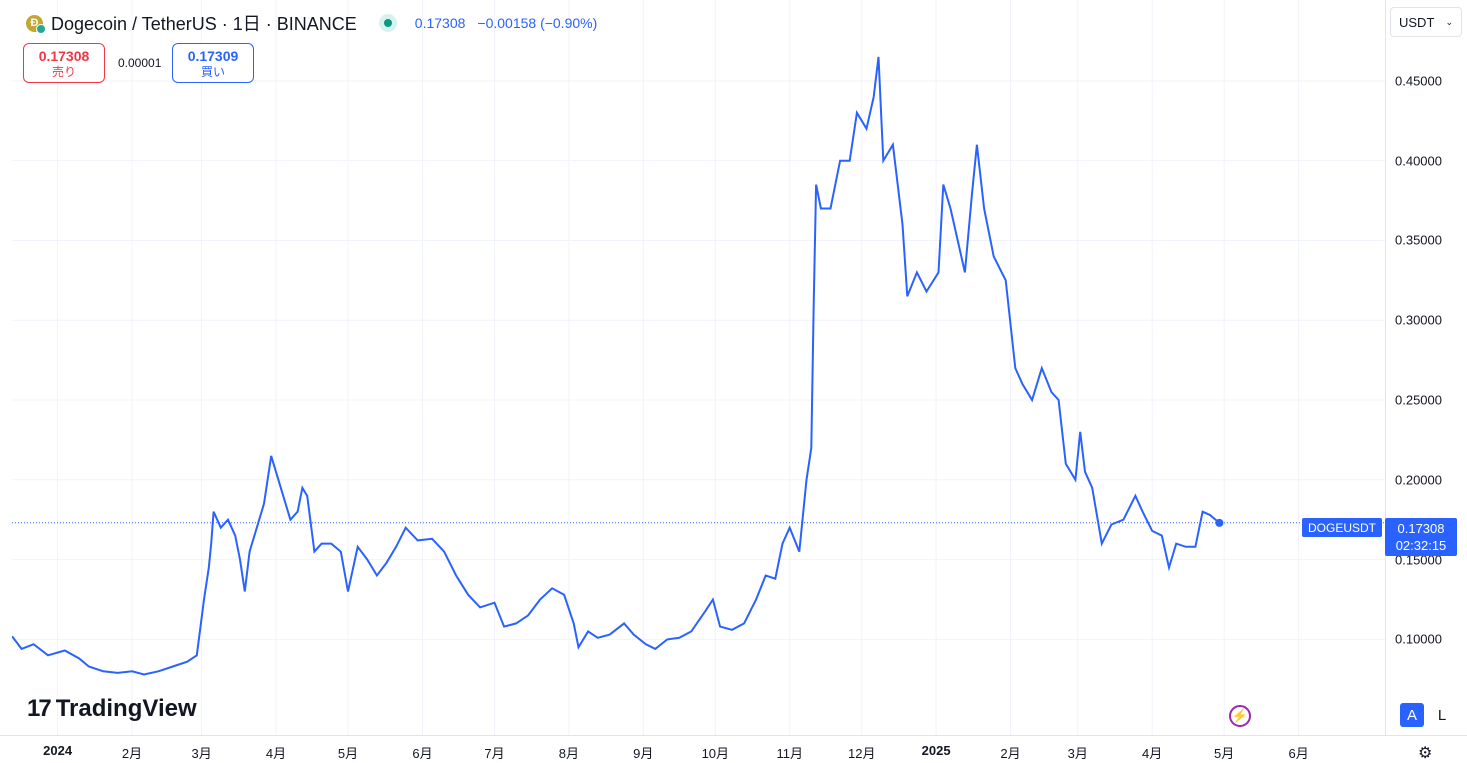 The width and height of the screenshot is (1467, 763). I want to click on last-price-value: 0.17308, so click(440, 23).